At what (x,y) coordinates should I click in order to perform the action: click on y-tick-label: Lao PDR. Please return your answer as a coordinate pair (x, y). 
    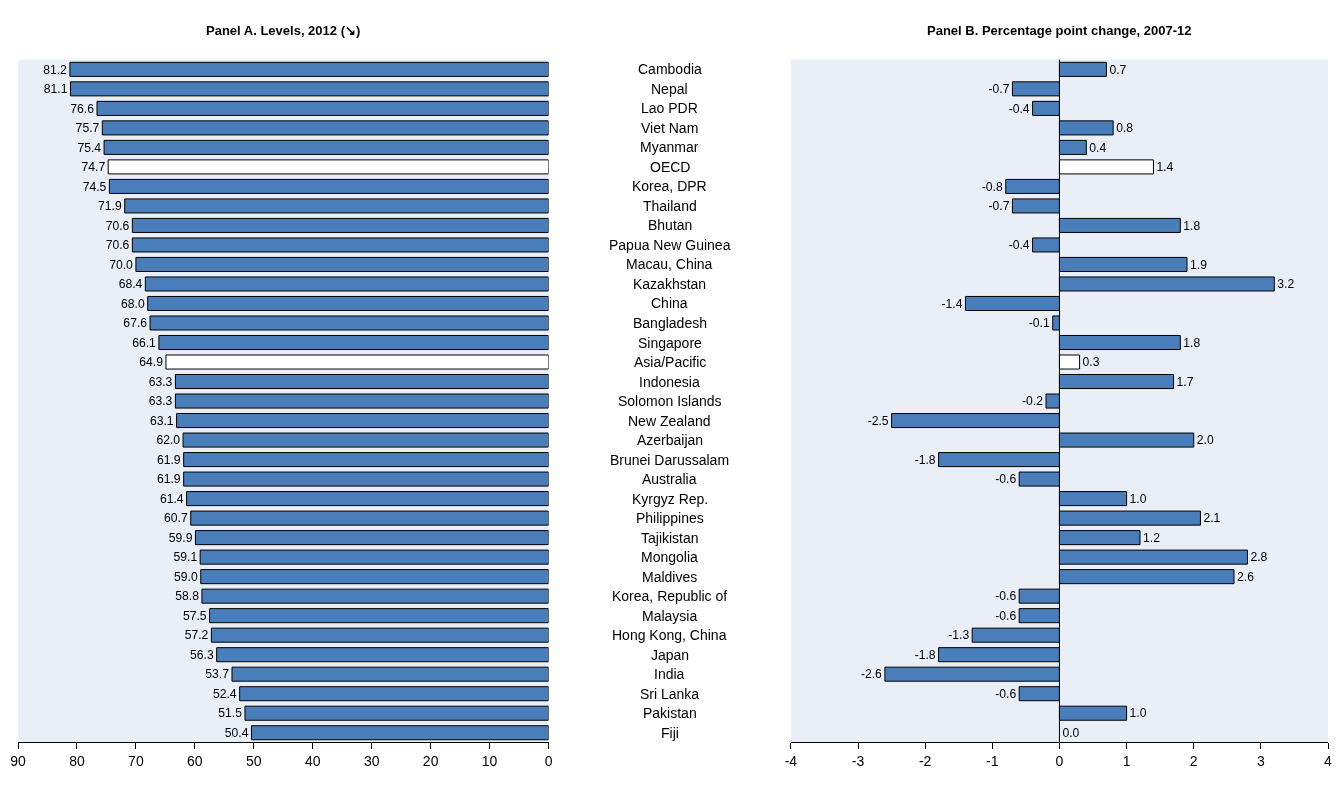
    Looking at the image, I should click on (669, 108).